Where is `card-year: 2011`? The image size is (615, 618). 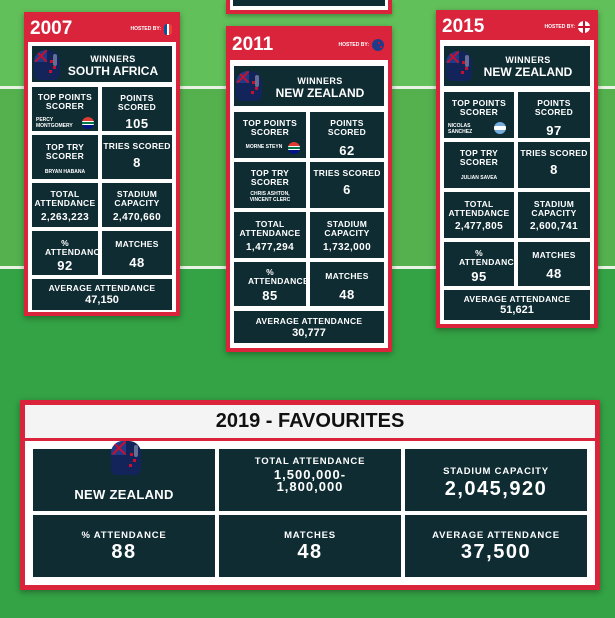
card-year: 2011 is located at coordinates (253, 44).